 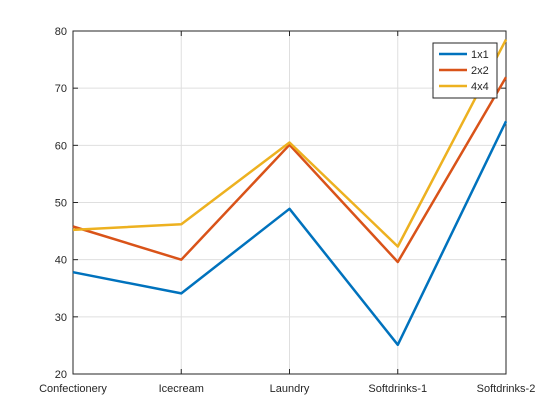 I want to click on y-tick-label: 80, so click(x=61, y=32).